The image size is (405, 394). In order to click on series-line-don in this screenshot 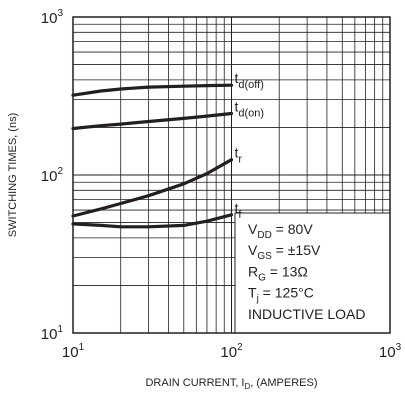, I will do `click(152, 121)`.